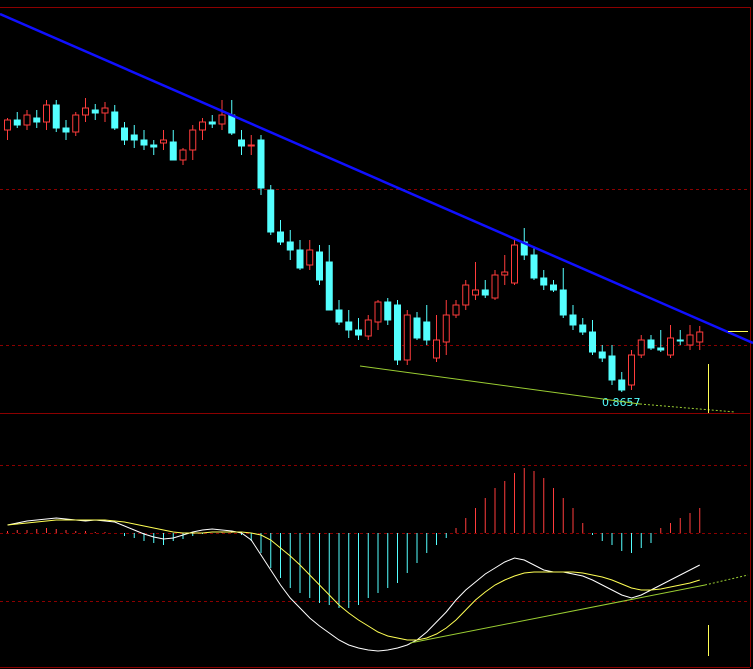 The height and width of the screenshot is (669, 753). Describe the element at coordinates (726, 580) in the screenshot. I see `macd-support-extension` at that location.